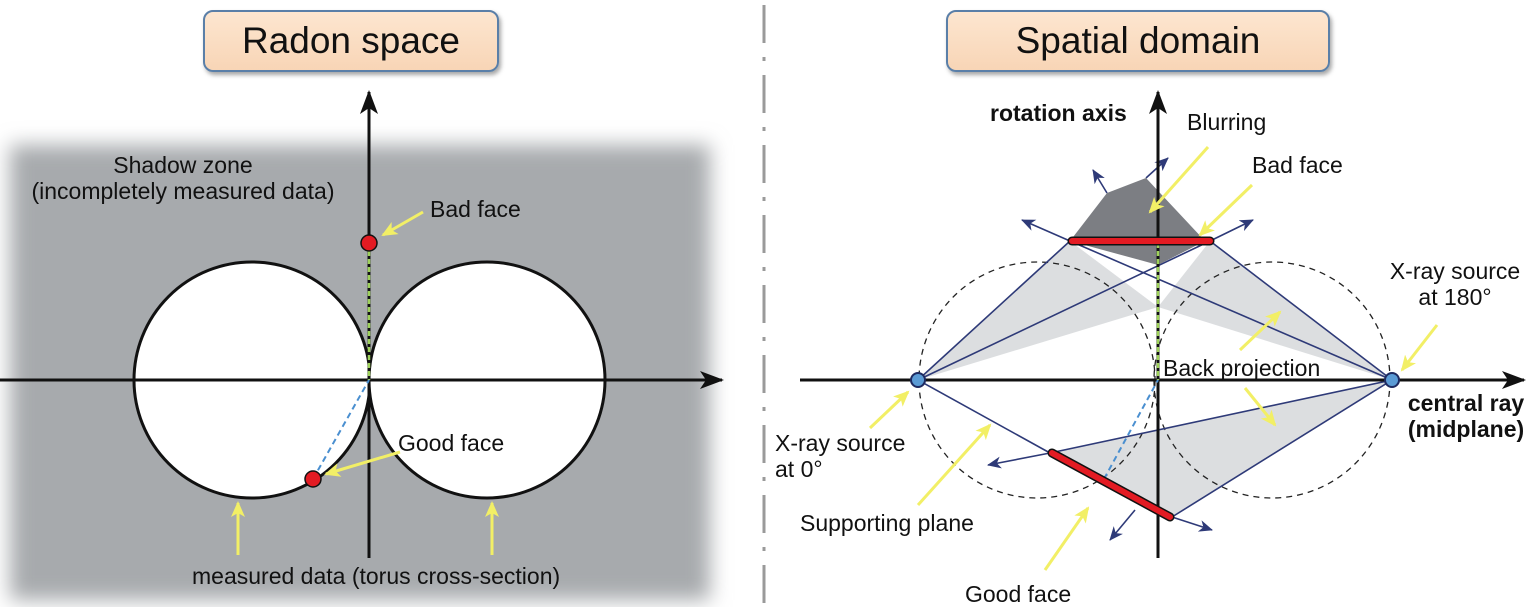  What do you see at coordinates (1058, 113) in the screenshot?
I see `rotation-axis-label: rotation axis` at bounding box center [1058, 113].